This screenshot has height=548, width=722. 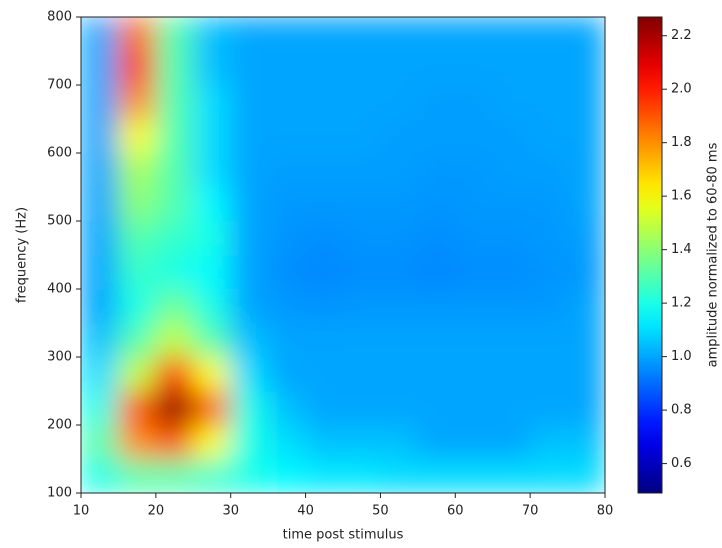 I want to click on colorbar-tick-label: 1.8, so click(x=681, y=142).